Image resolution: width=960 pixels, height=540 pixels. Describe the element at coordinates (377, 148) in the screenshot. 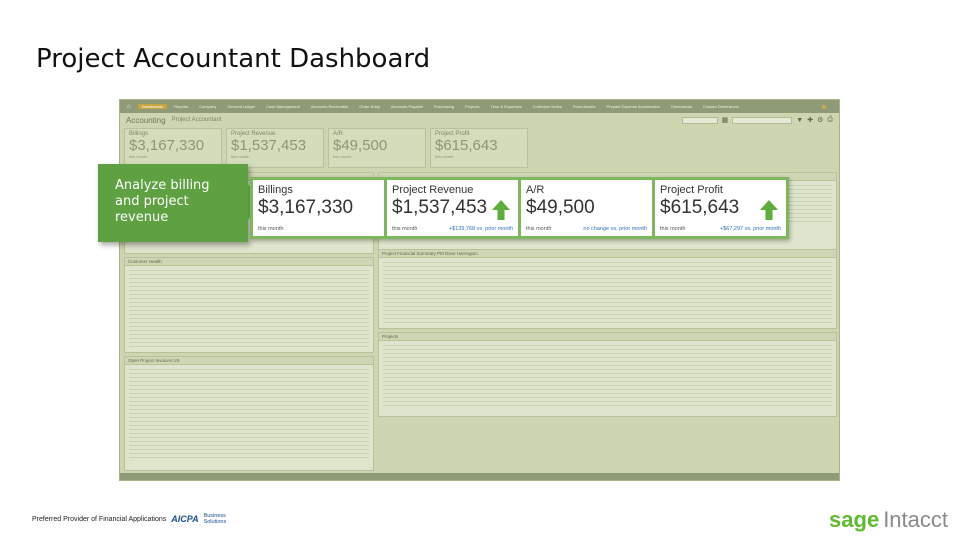

I see `bg-tile-ar: A/R $49,500 this month` at that location.